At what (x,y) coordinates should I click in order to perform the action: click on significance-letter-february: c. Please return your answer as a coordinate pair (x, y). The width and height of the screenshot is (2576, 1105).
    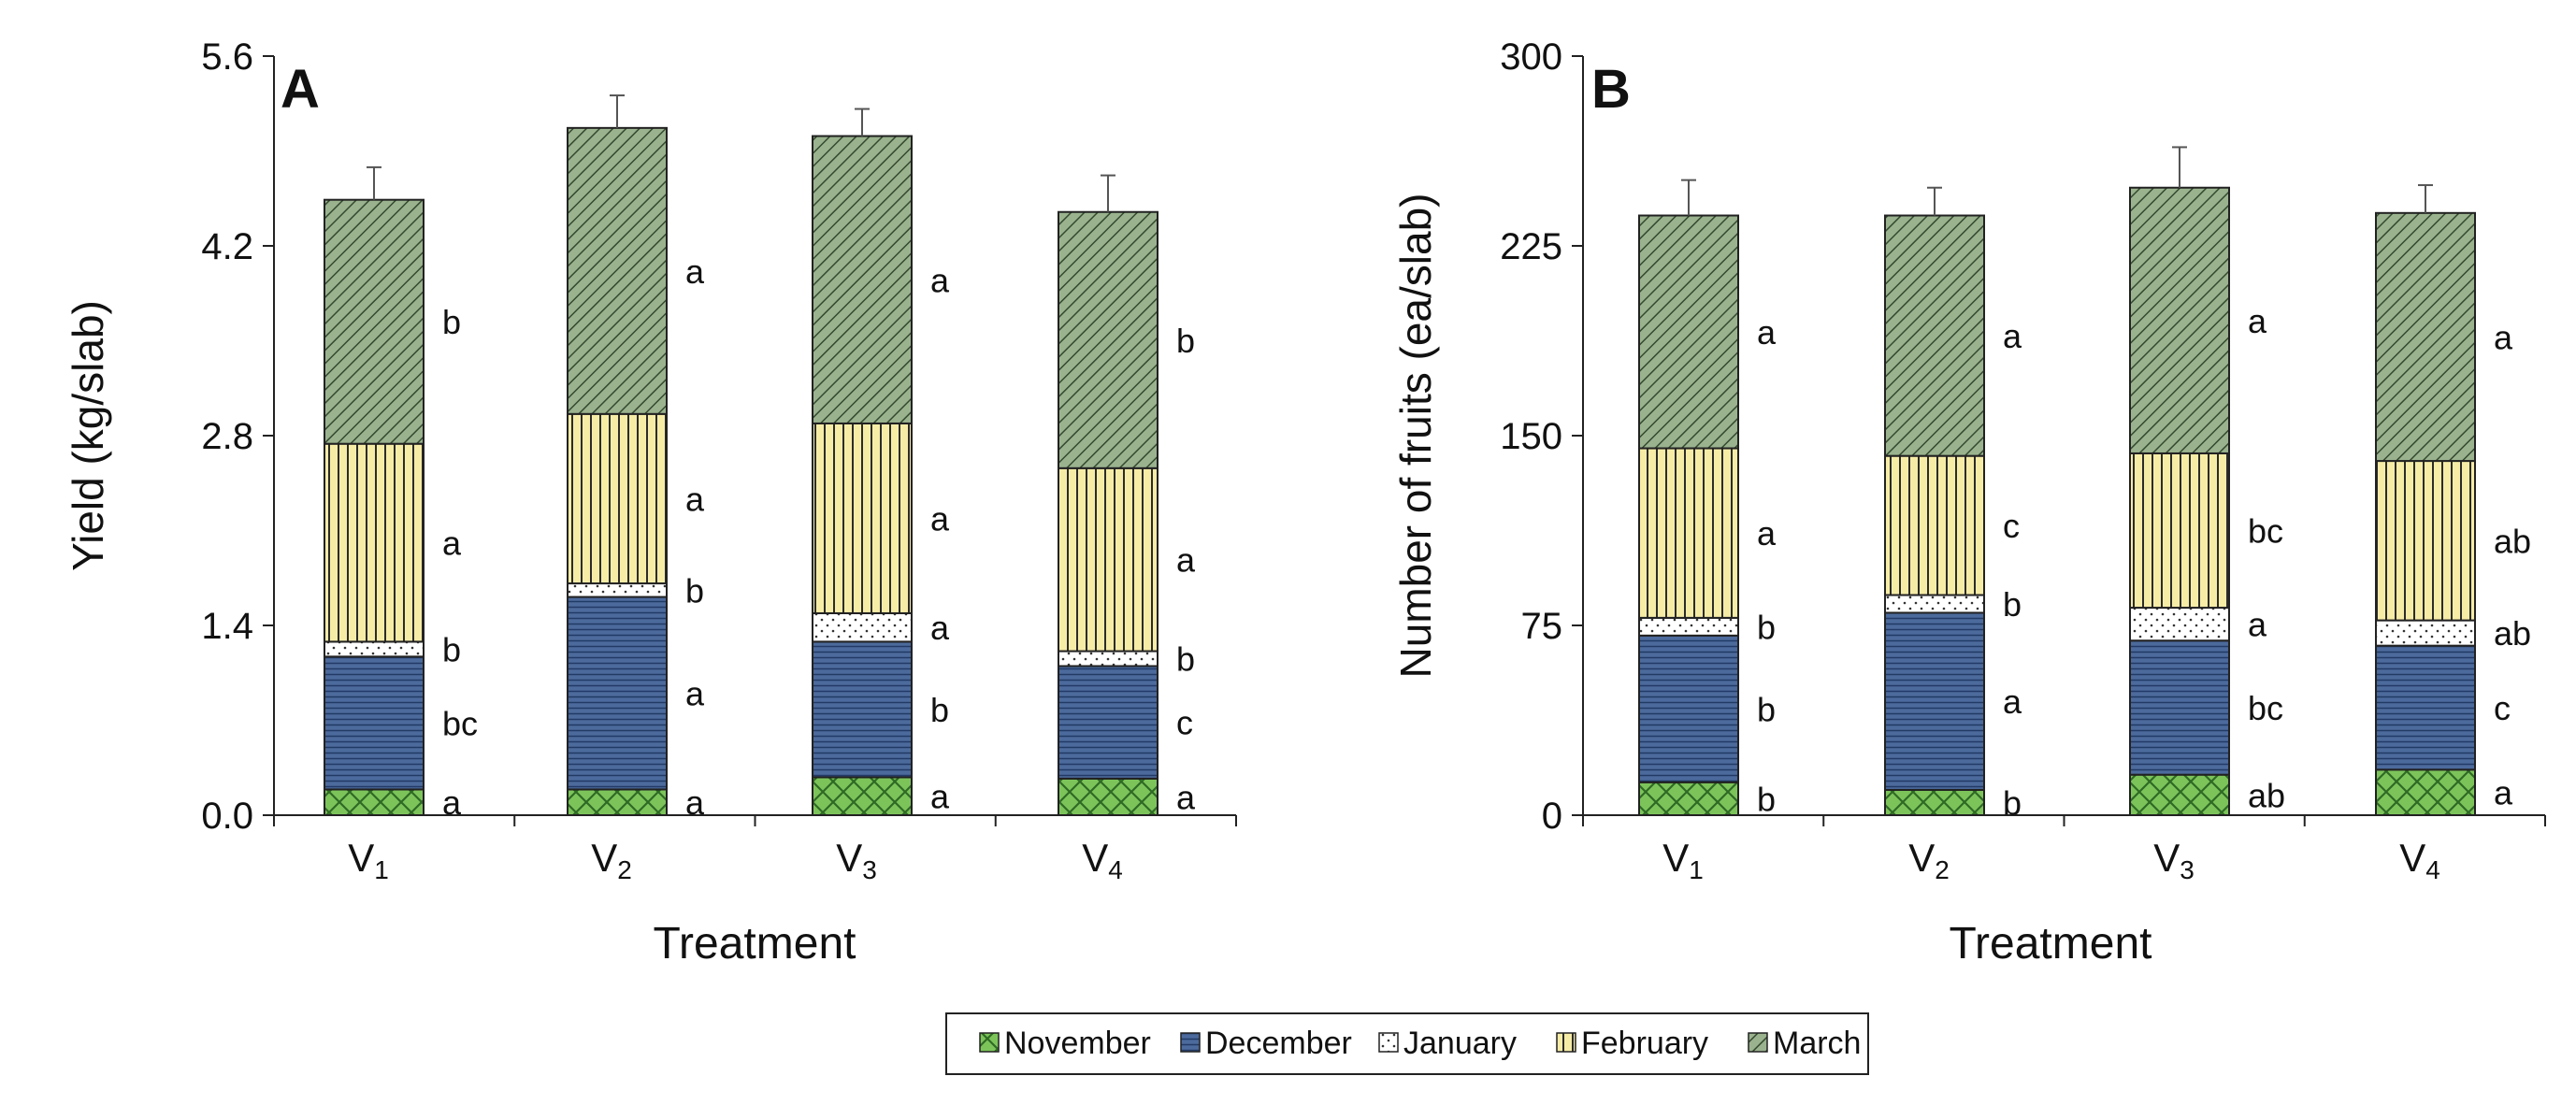
    Looking at the image, I should click on (2012, 526).